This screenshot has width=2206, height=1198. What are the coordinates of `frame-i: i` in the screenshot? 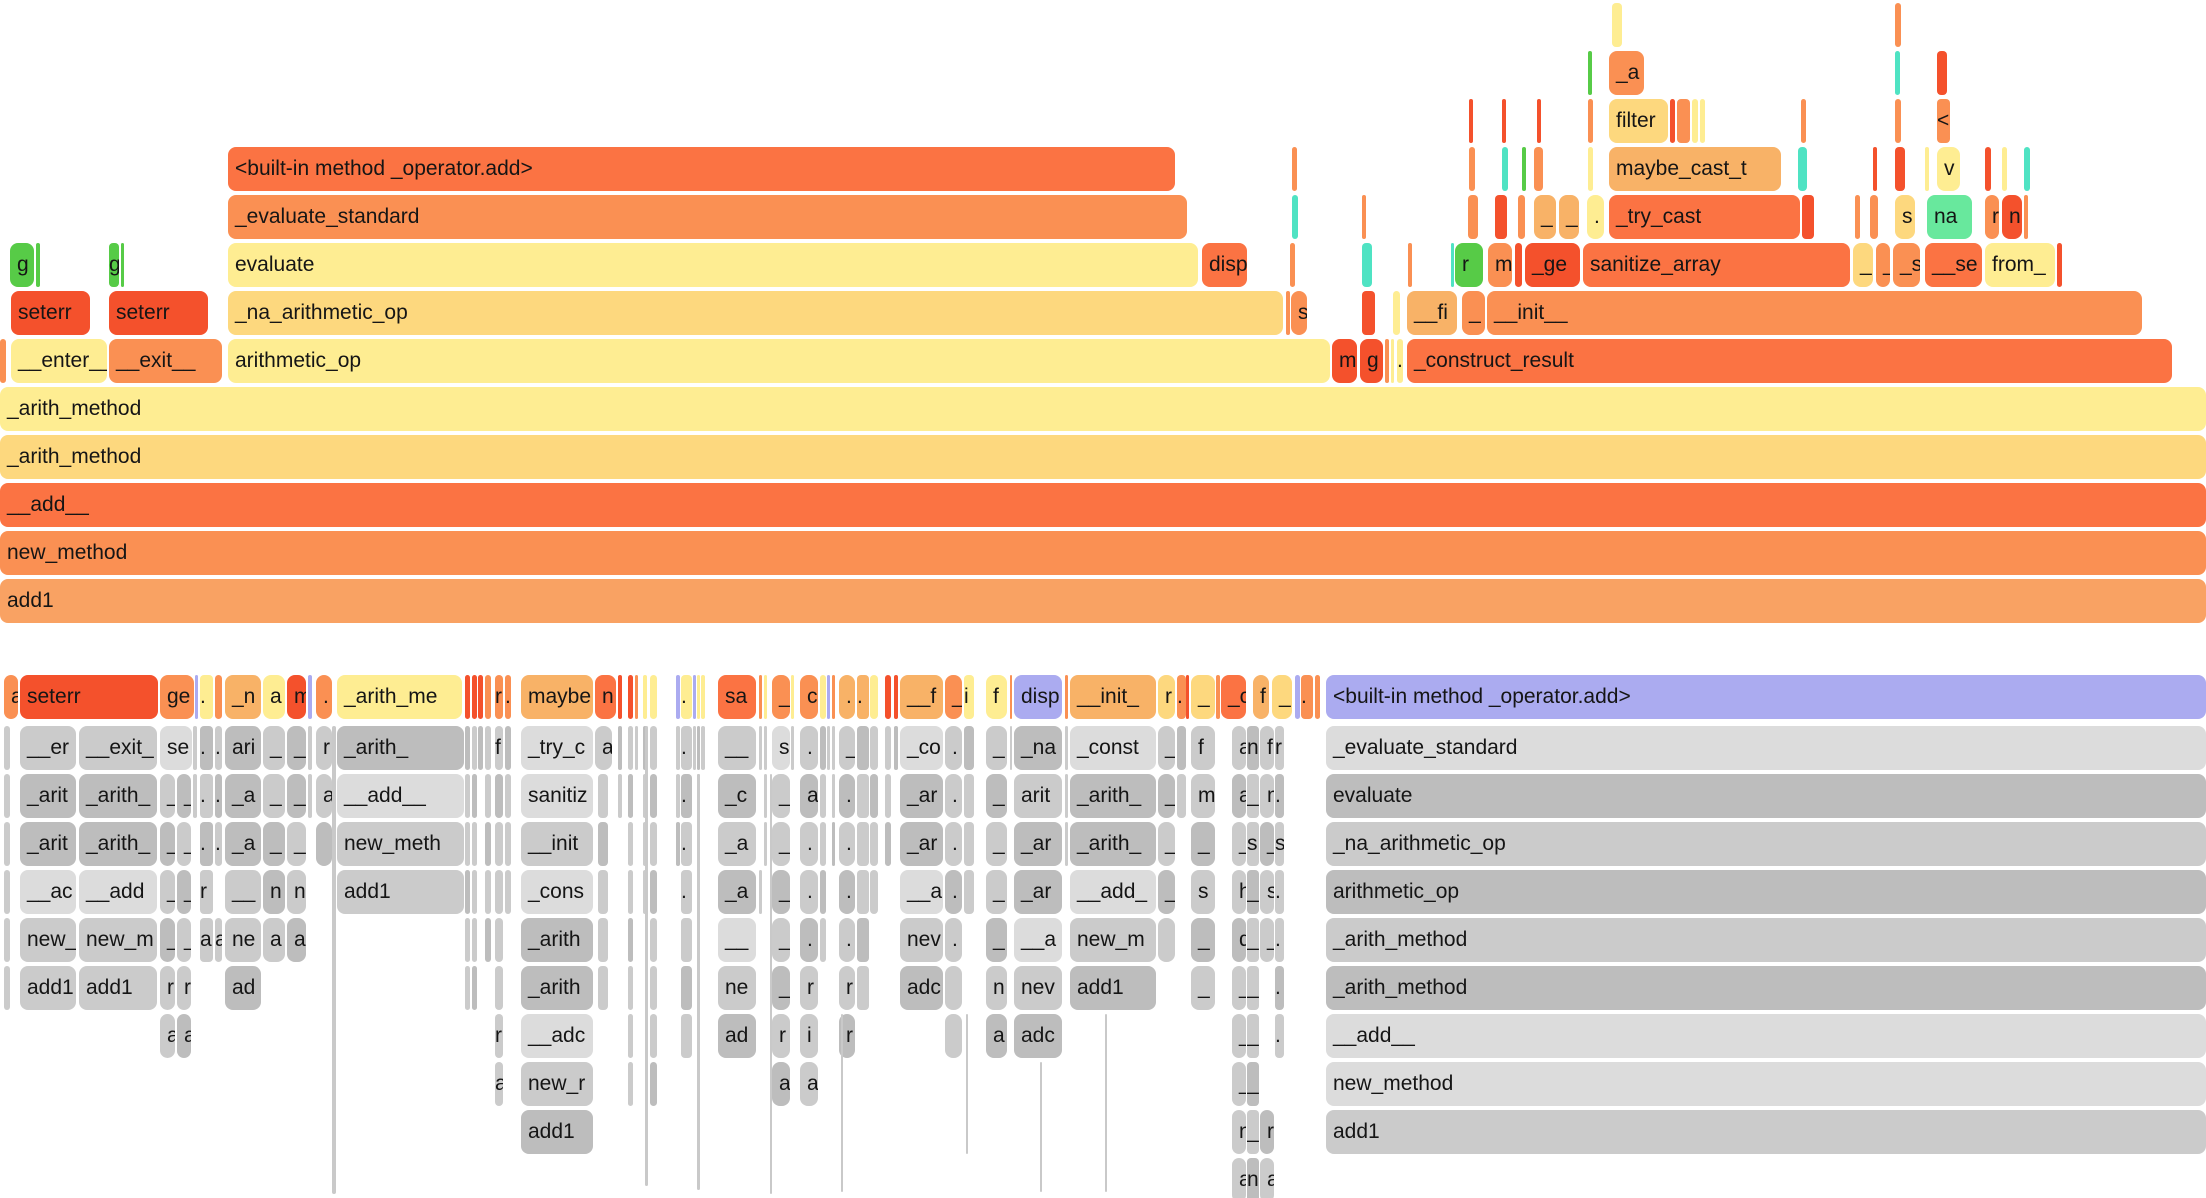 It's located at (969, 697).